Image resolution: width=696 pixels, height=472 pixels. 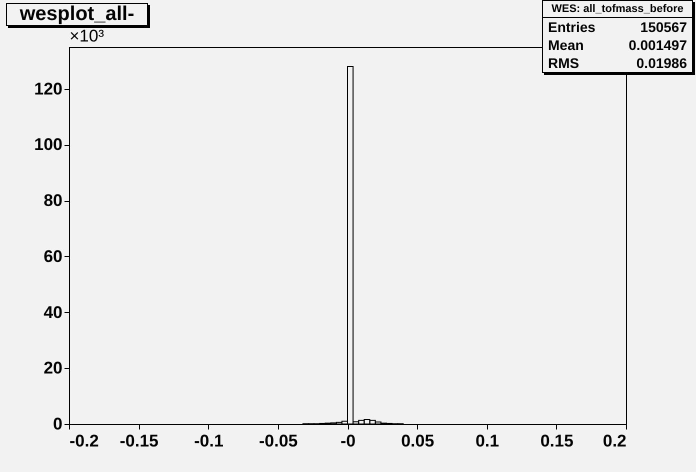 I want to click on y-tick-label: 100, so click(x=48, y=144).